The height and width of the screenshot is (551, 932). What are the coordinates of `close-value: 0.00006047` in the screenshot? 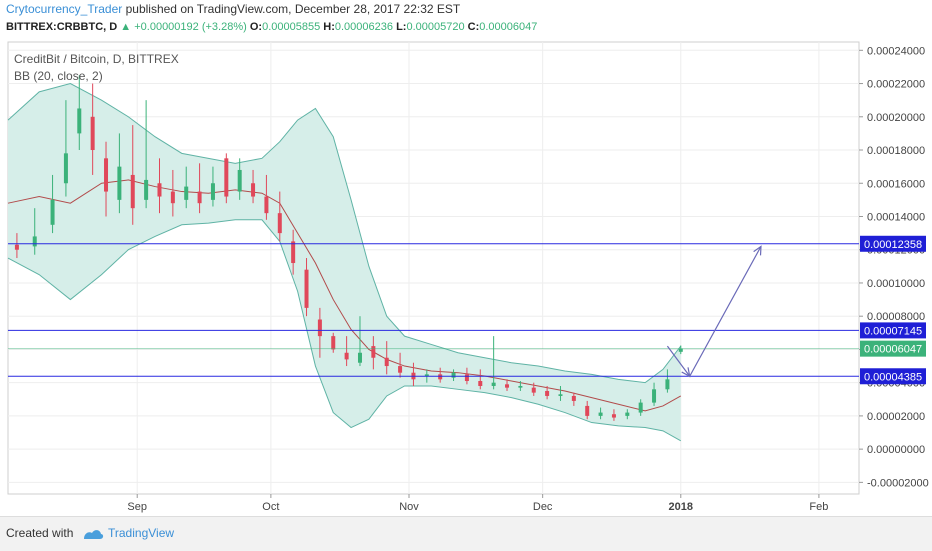 It's located at (508, 27).